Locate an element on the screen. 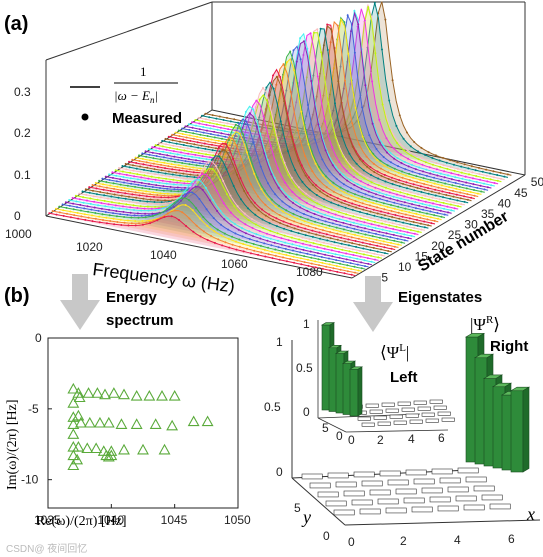 This screenshot has height=557, width=543. b-x-tick-1040: 1040 is located at coordinates (110, 520).